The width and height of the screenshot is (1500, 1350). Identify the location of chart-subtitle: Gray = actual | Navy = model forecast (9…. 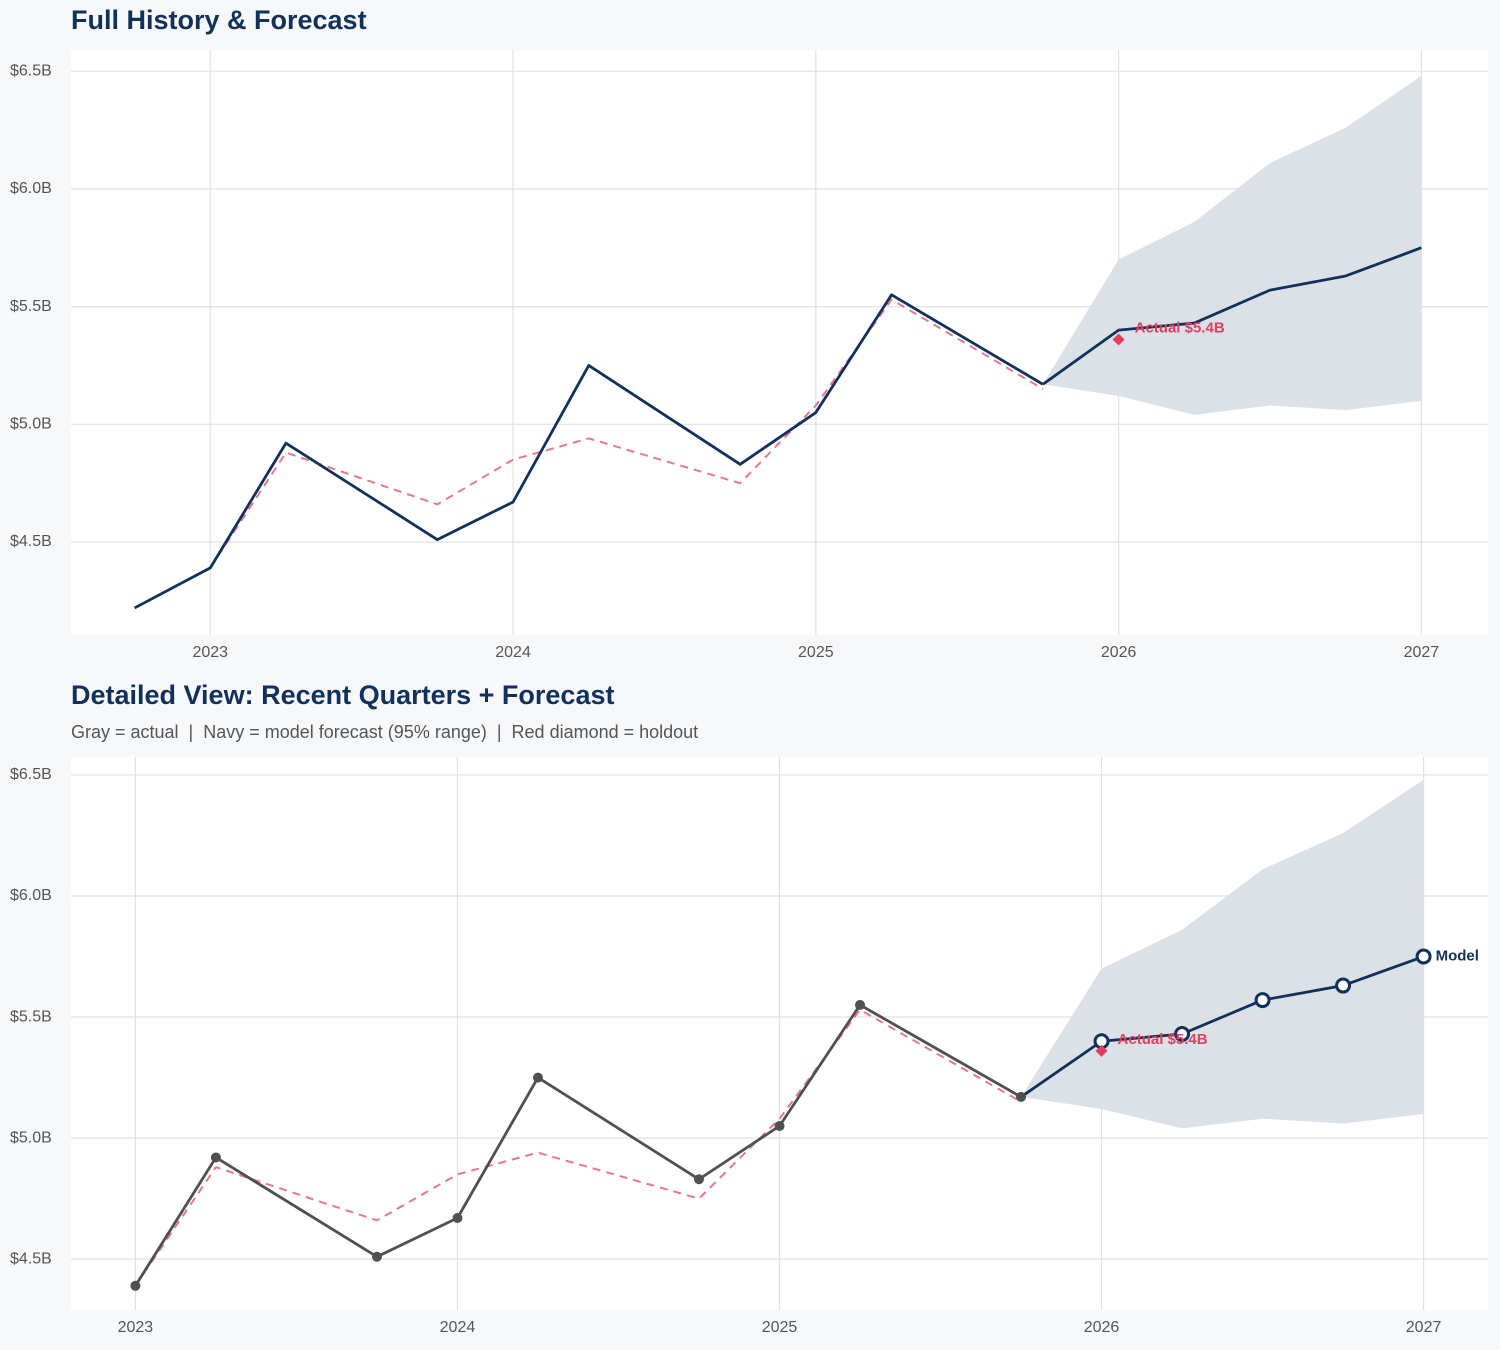
(384, 732).